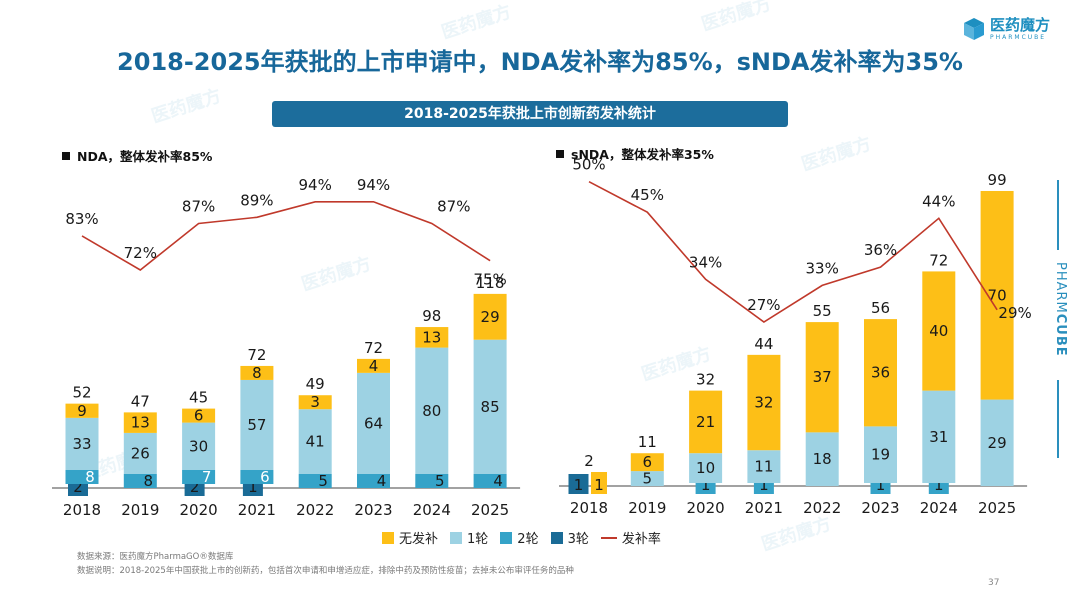 This screenshot has width=1080, height=608. What do you see at coordinates (822, 311) in the screenshot?
I see `snda-label-total: 55` at bounding box center [822, 311].